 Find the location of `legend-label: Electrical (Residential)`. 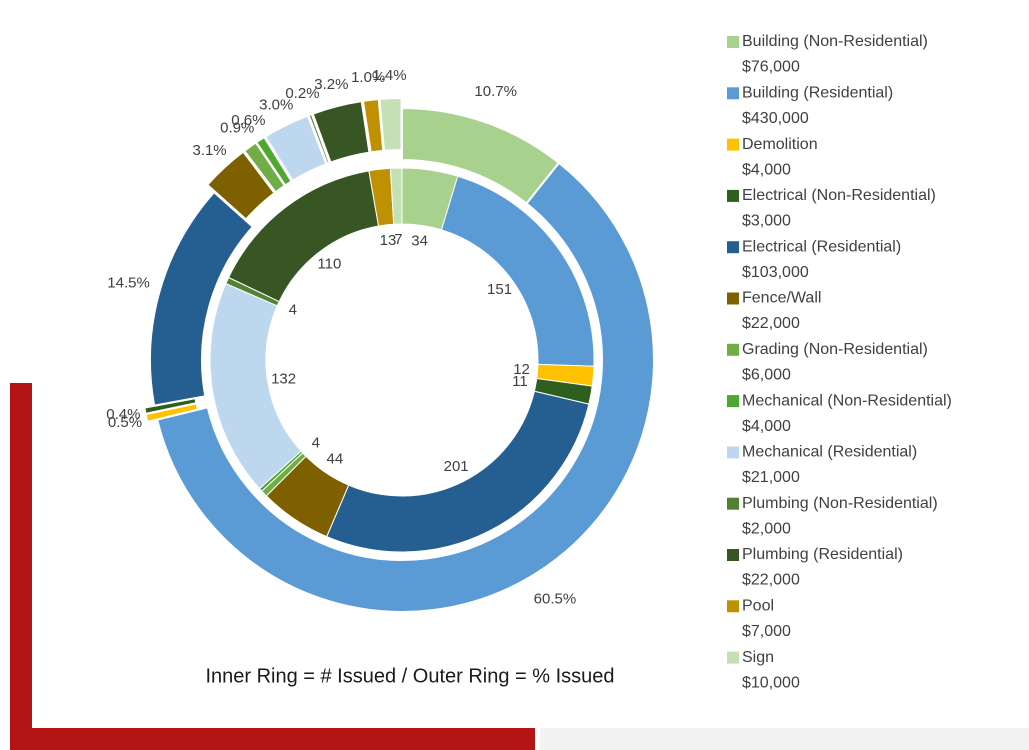

legend-label: Electrical (Residential) is located at coordinates (821, 246).